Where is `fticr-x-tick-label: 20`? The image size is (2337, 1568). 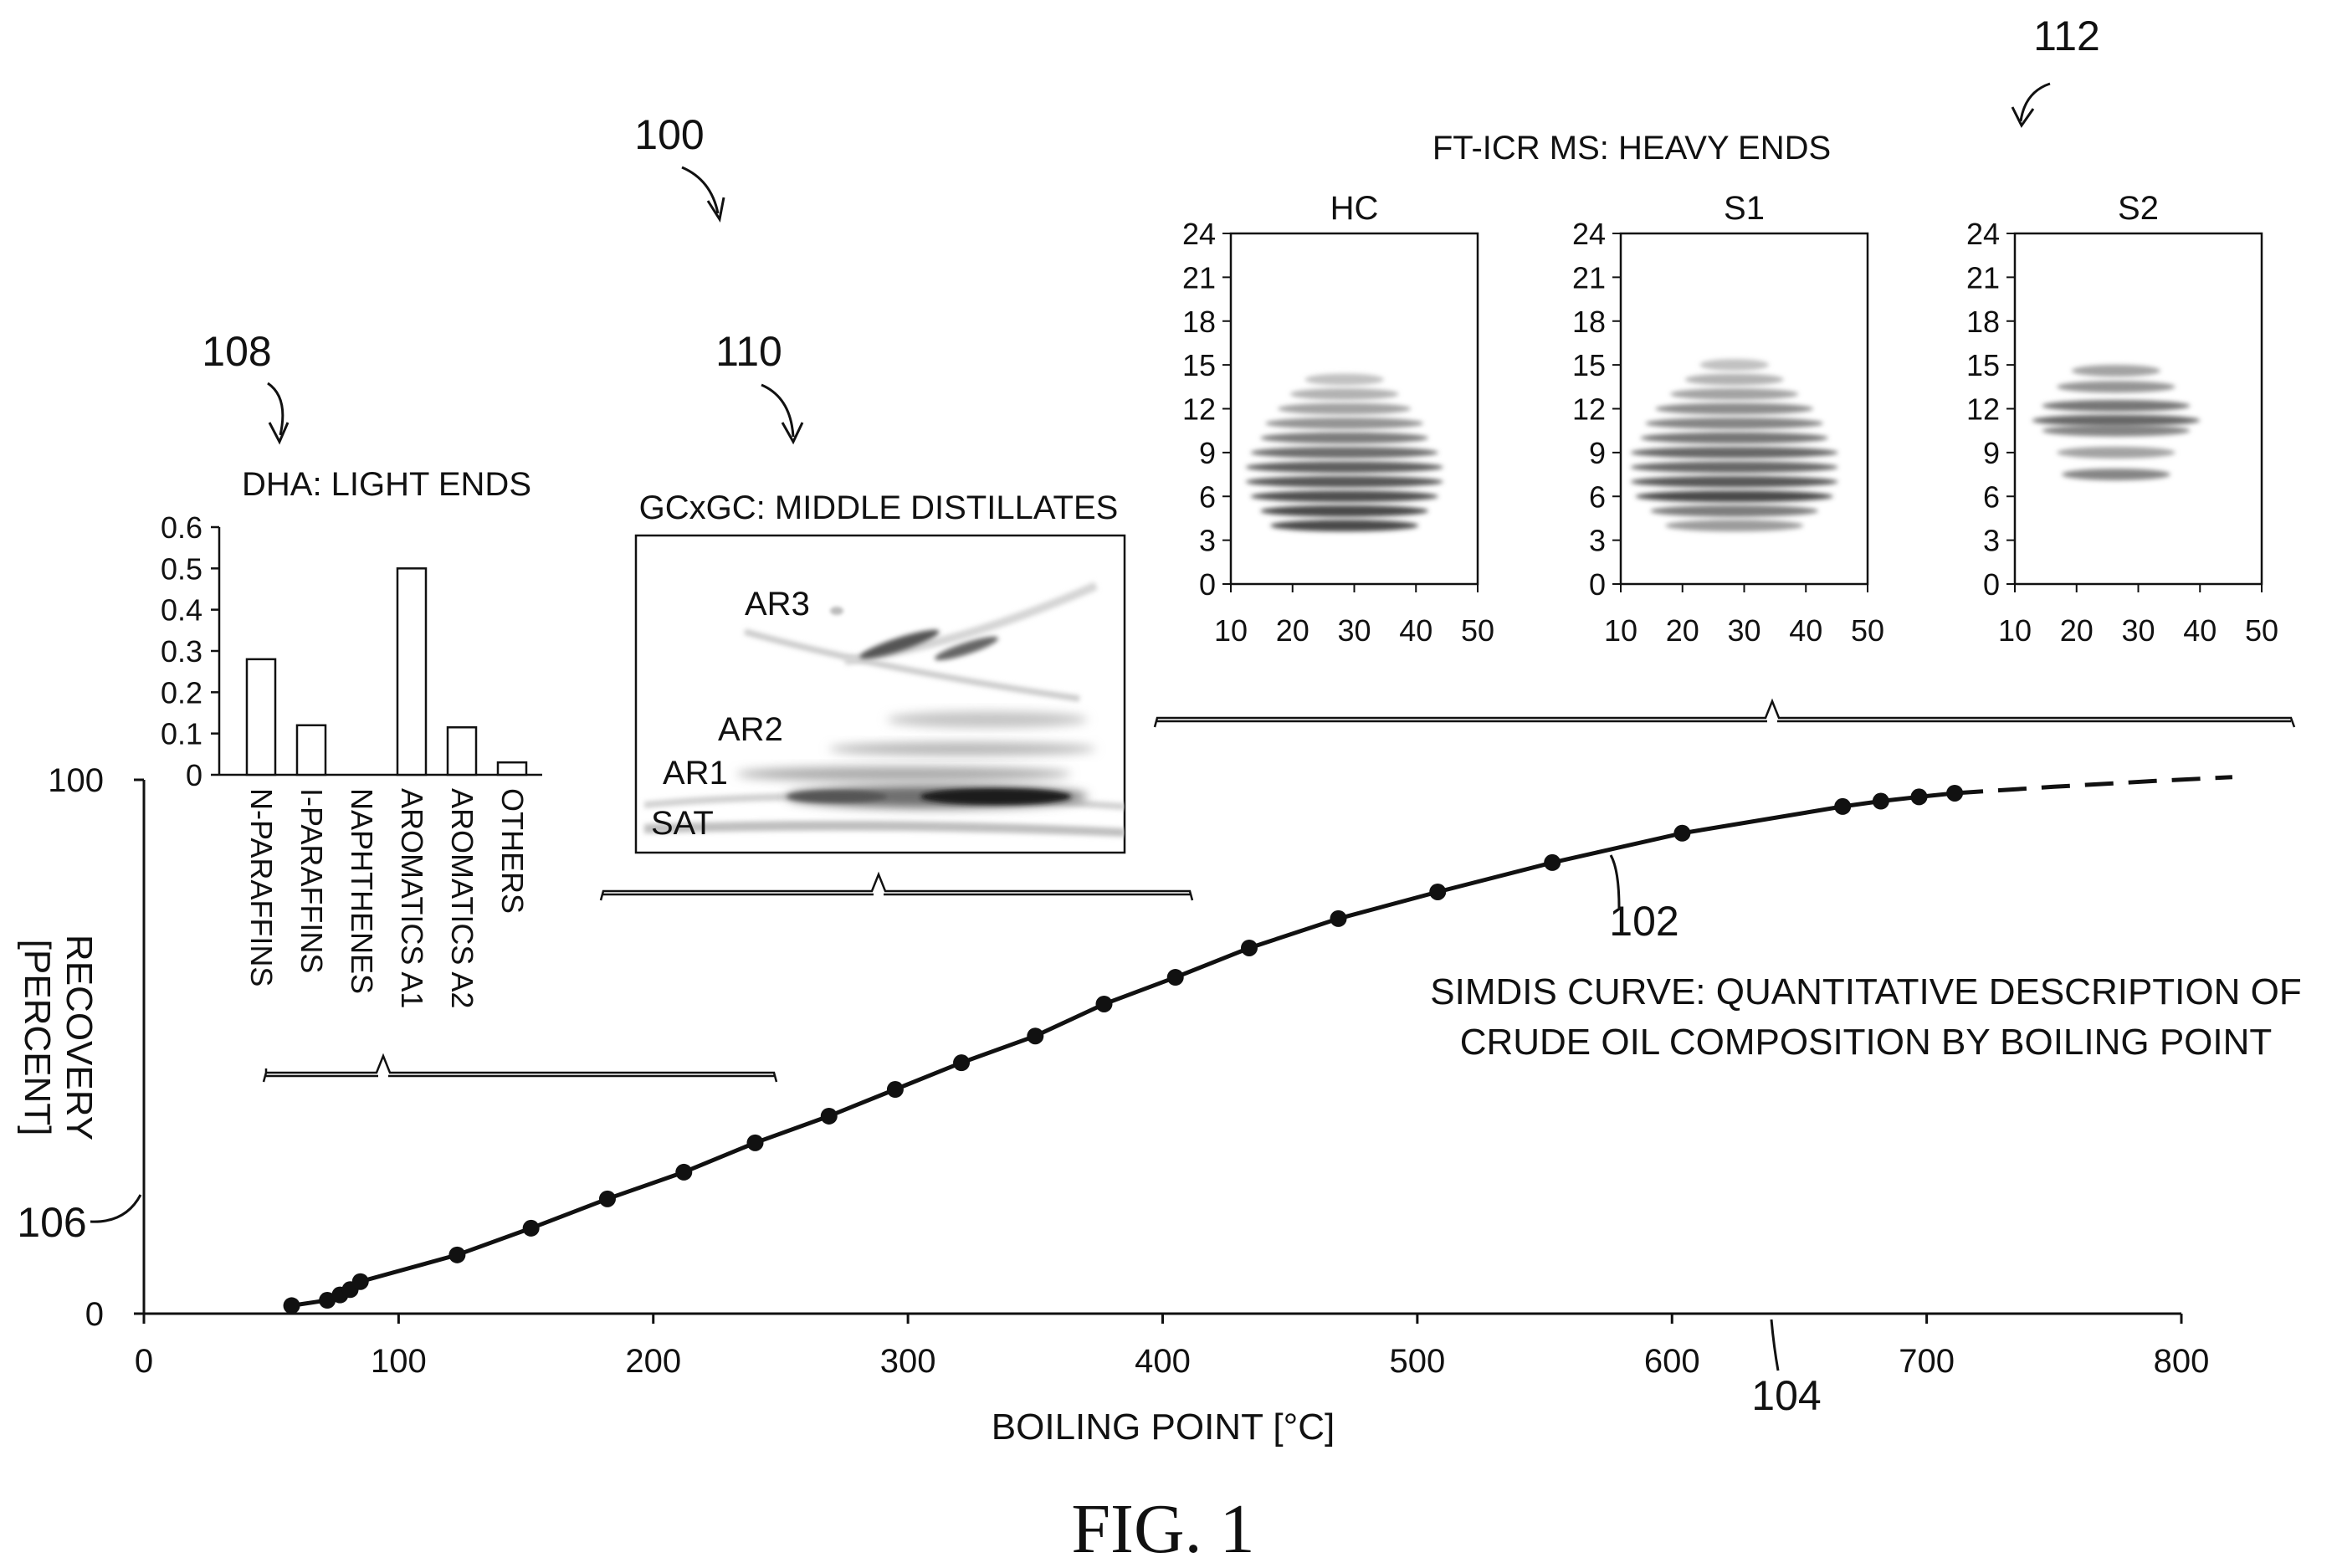 fticr-x-tick-label: 20 is located at coordinates (1292, 630).